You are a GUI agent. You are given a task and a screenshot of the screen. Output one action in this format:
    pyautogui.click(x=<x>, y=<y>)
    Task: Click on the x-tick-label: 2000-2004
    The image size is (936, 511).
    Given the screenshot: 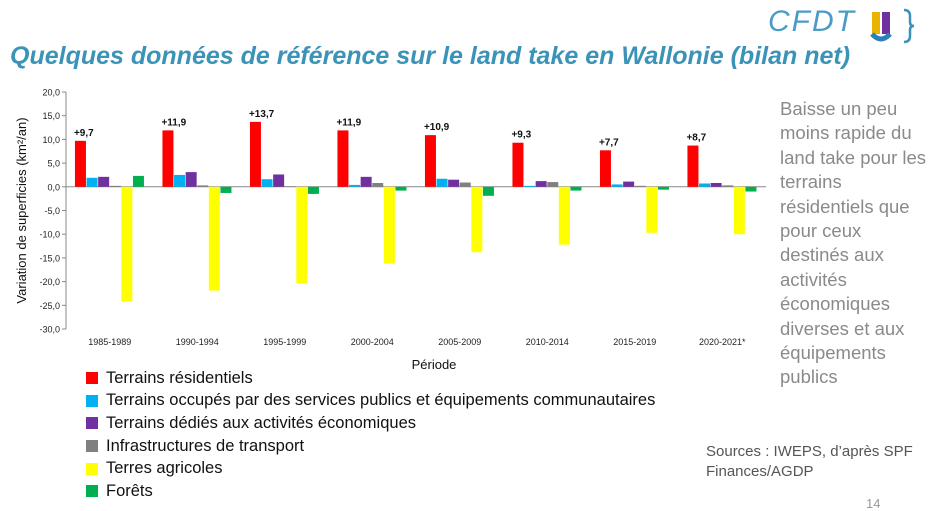 What is the action you would take?
    pyautogui.click(x=372, y=342)
    